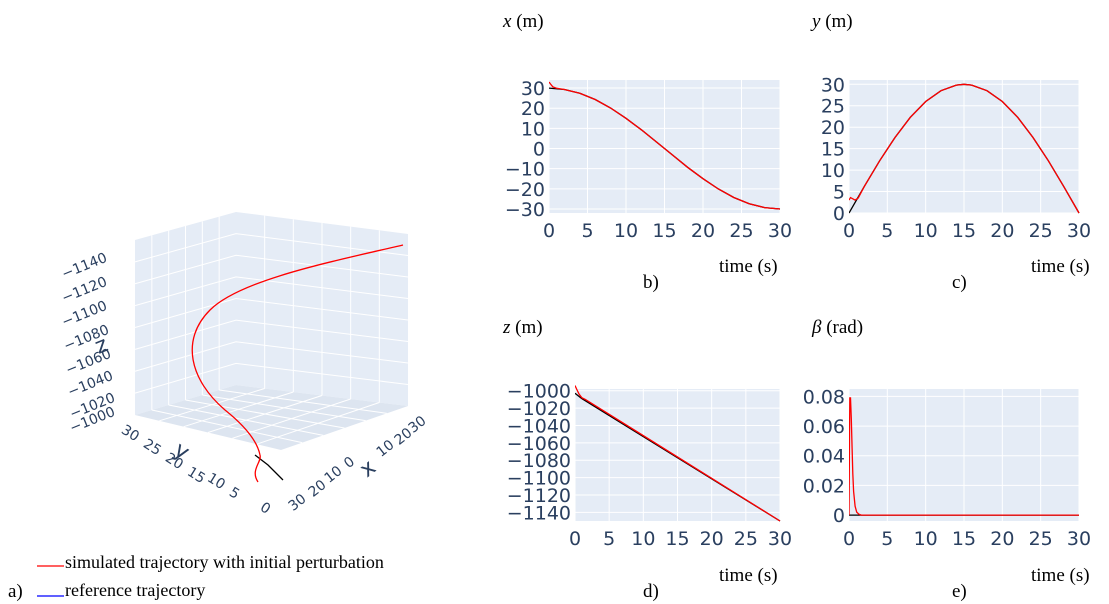 The image size is (1109, 604). I want to click on y-tick-label: −10, so click(525, 170).